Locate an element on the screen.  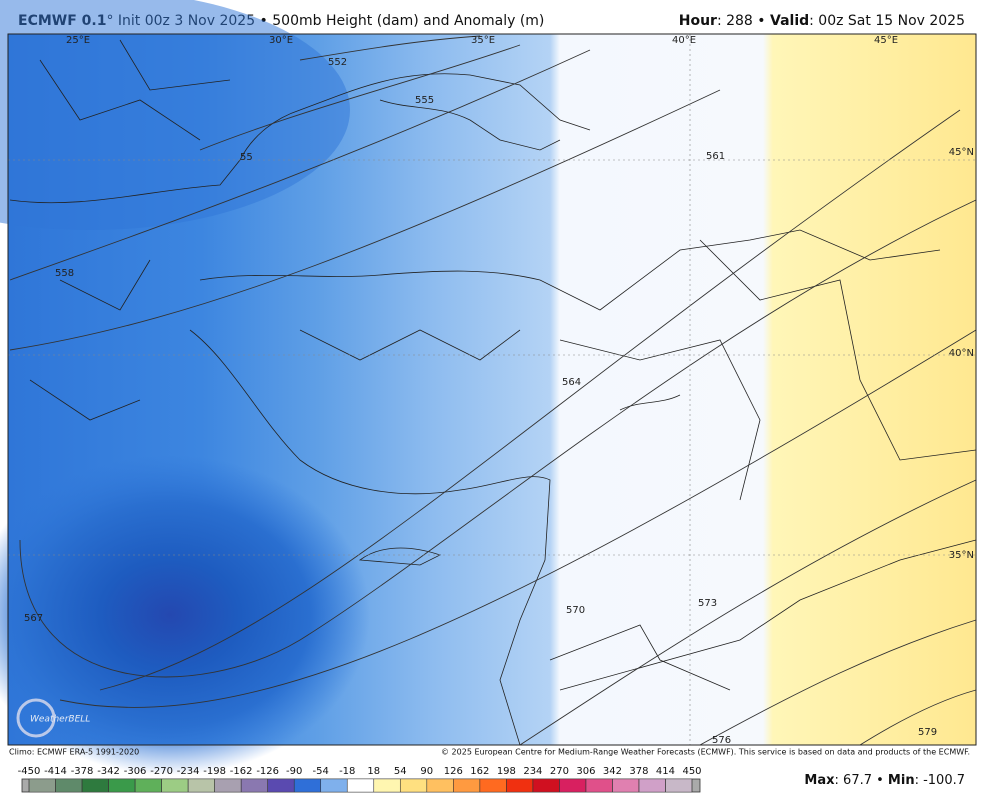
watermark: WeatherBELL is located at coordinates (60, 720).